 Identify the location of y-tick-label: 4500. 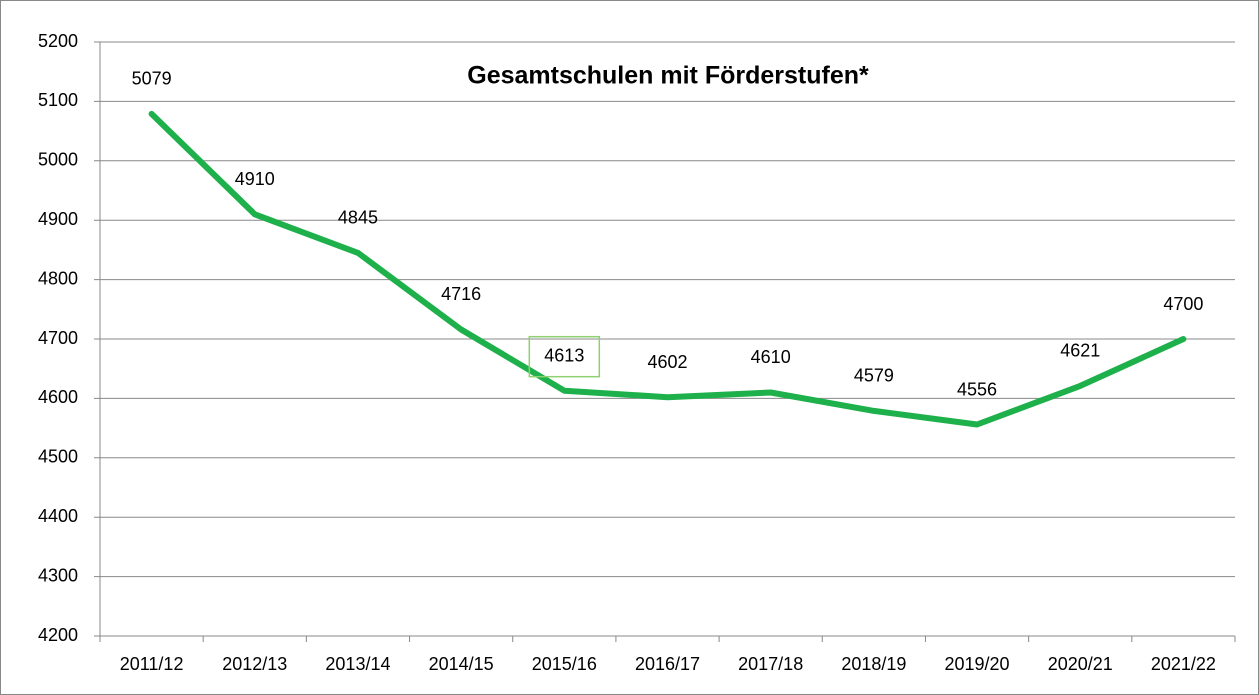
(58, 457).